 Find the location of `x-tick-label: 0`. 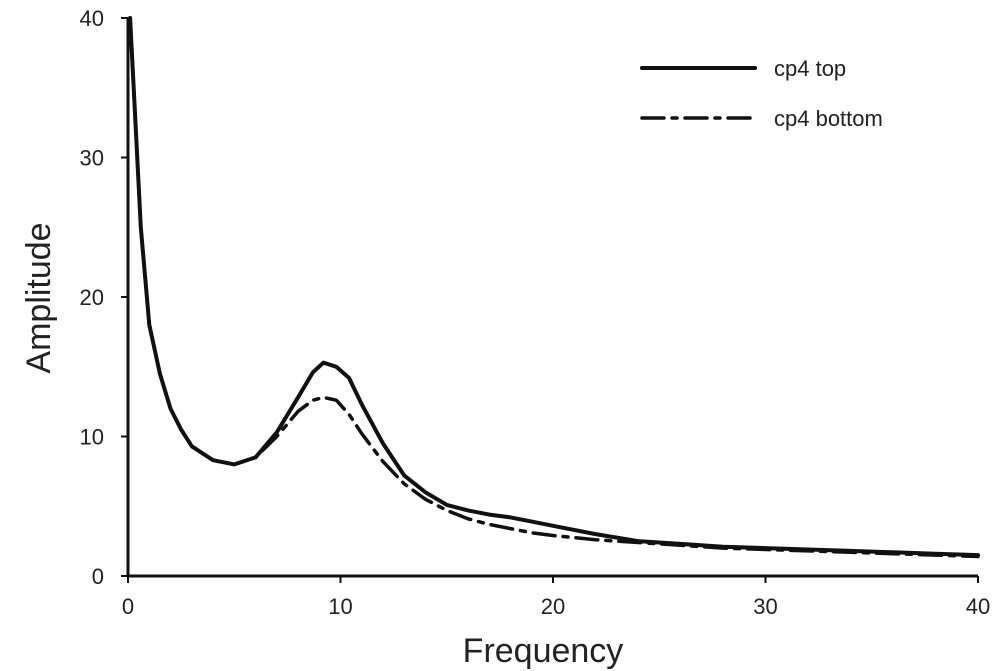

x-tick-label: 0 is located at coordinates (128, 606).